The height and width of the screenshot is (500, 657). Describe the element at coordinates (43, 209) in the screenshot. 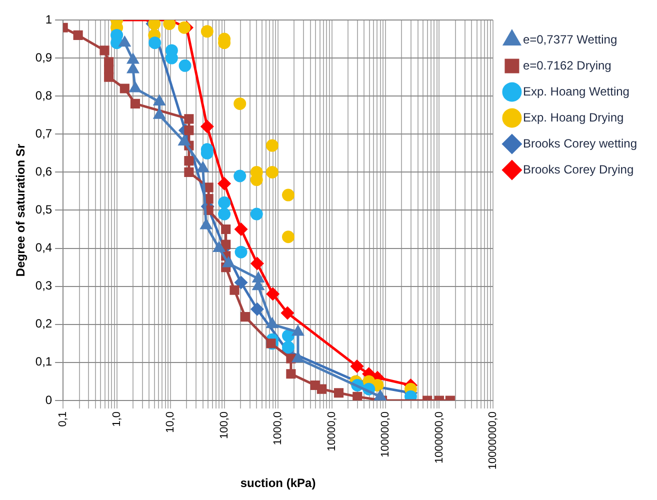

I see `y-tick-label: 0,5` at that location.